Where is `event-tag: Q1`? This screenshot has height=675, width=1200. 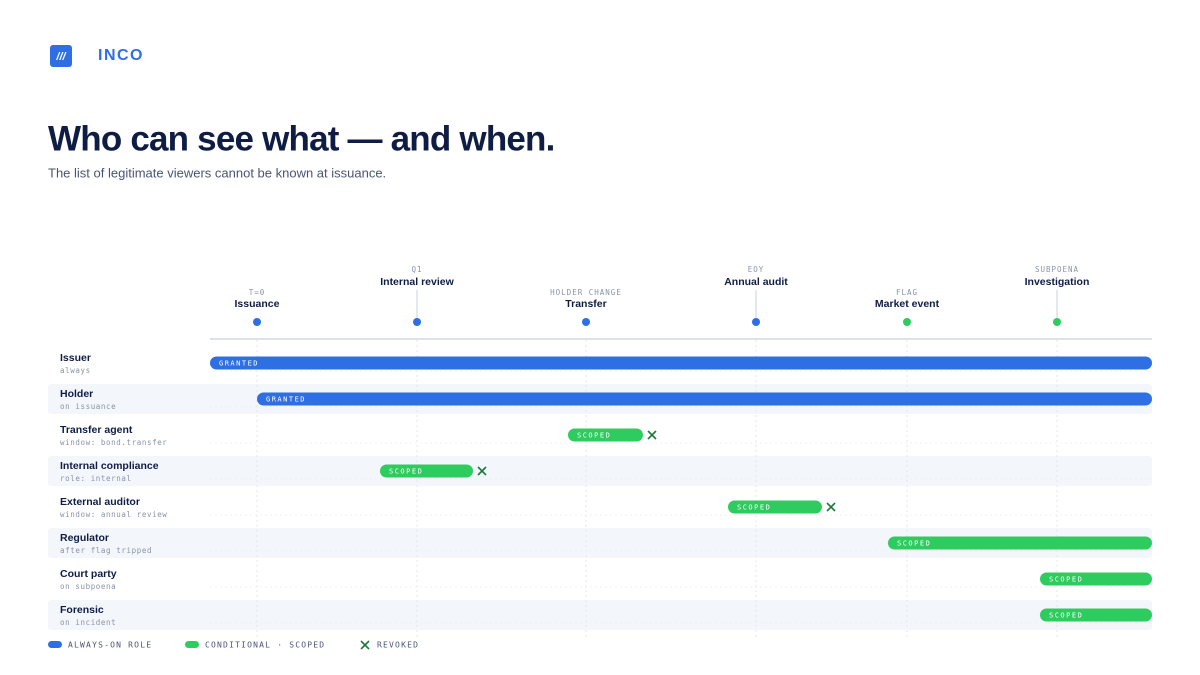 event-tag: Q1 is located at coordinates (416, 269).